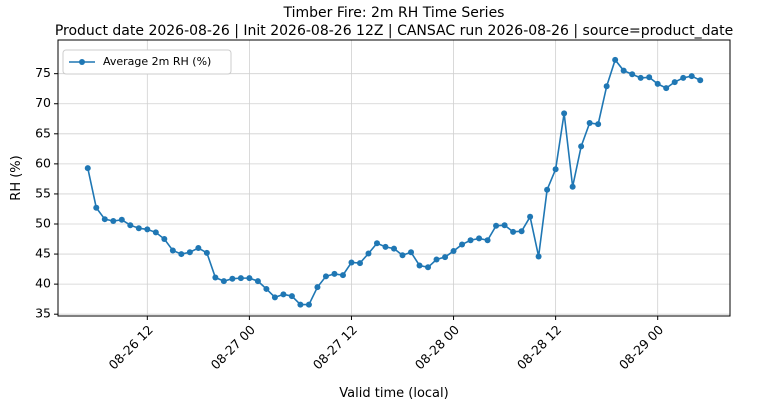  I want to click on chart-title: Timber Fire: 2m RH Time Series, so click(394, 13).